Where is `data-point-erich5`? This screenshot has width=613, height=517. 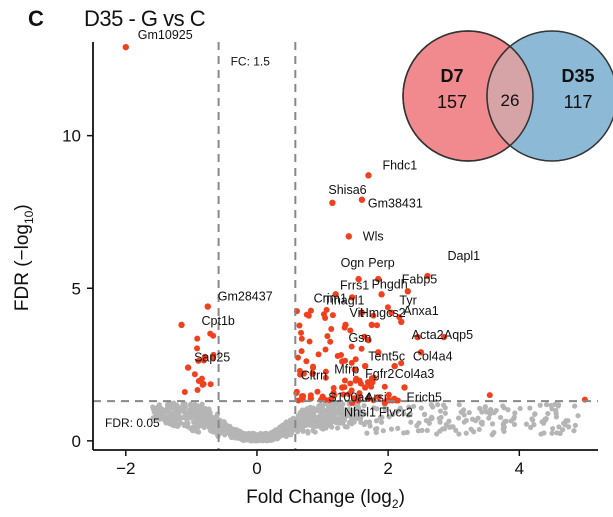
data-point-erich5 is located at coordinates (404, 387).